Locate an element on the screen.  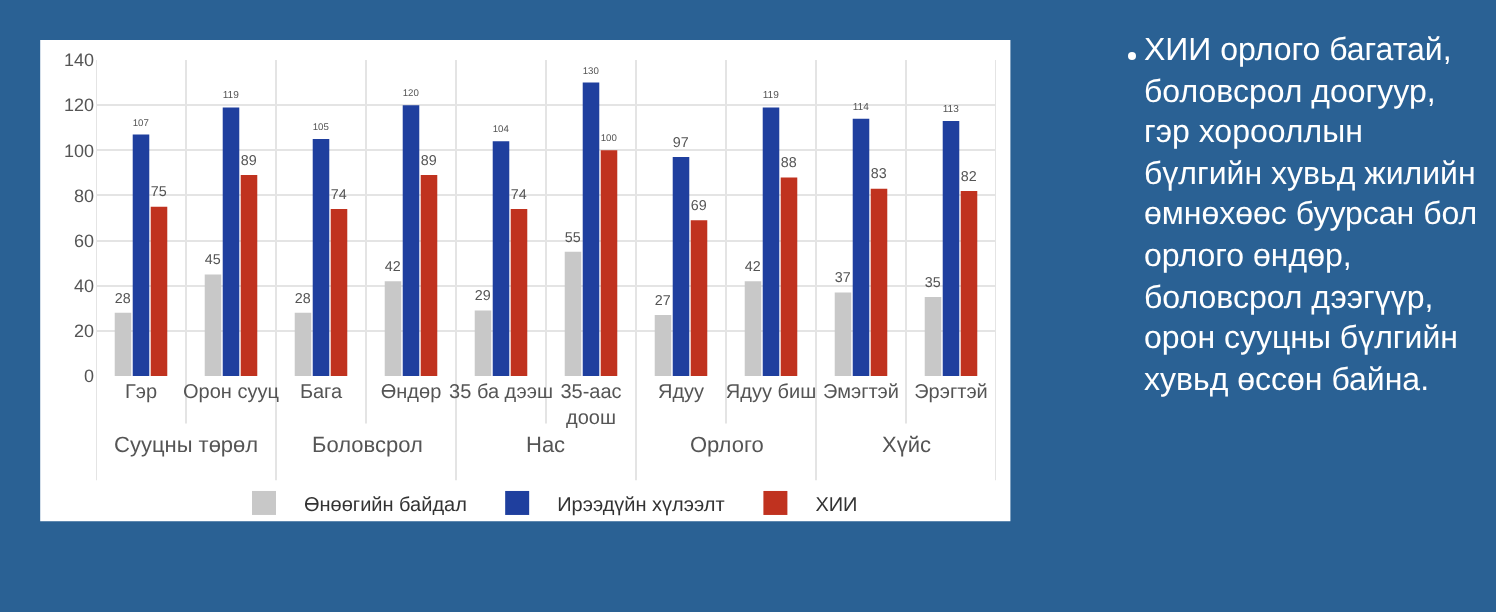
y-tick-label: 80 is located at coordinates (83, 195).